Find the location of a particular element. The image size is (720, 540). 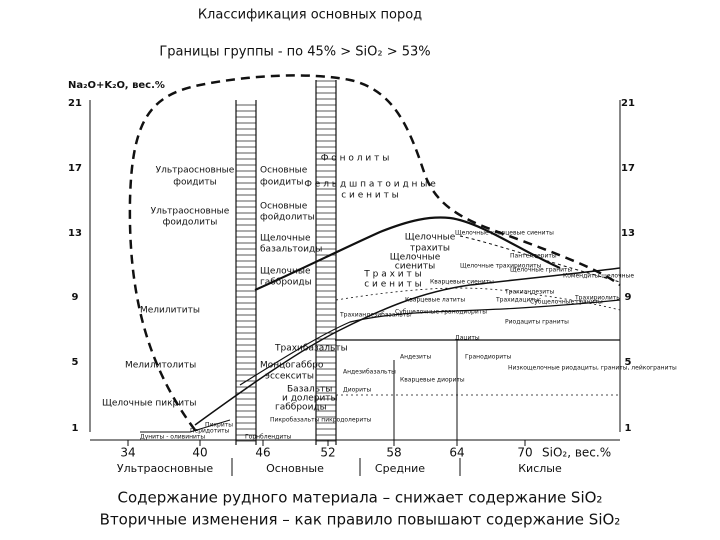

small-label: Субщелочные гранодиориты is located at coordinates (441, 312).